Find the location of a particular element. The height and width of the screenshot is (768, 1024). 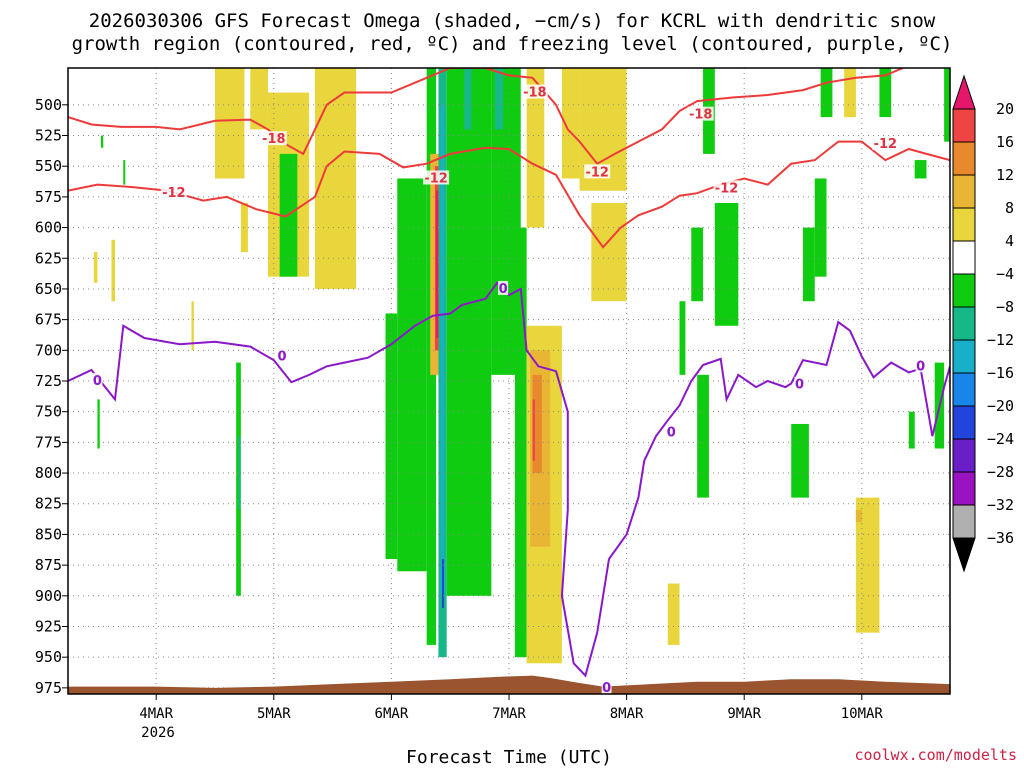

x-tick-label: 9MAR is located at coordinates (744, 714).